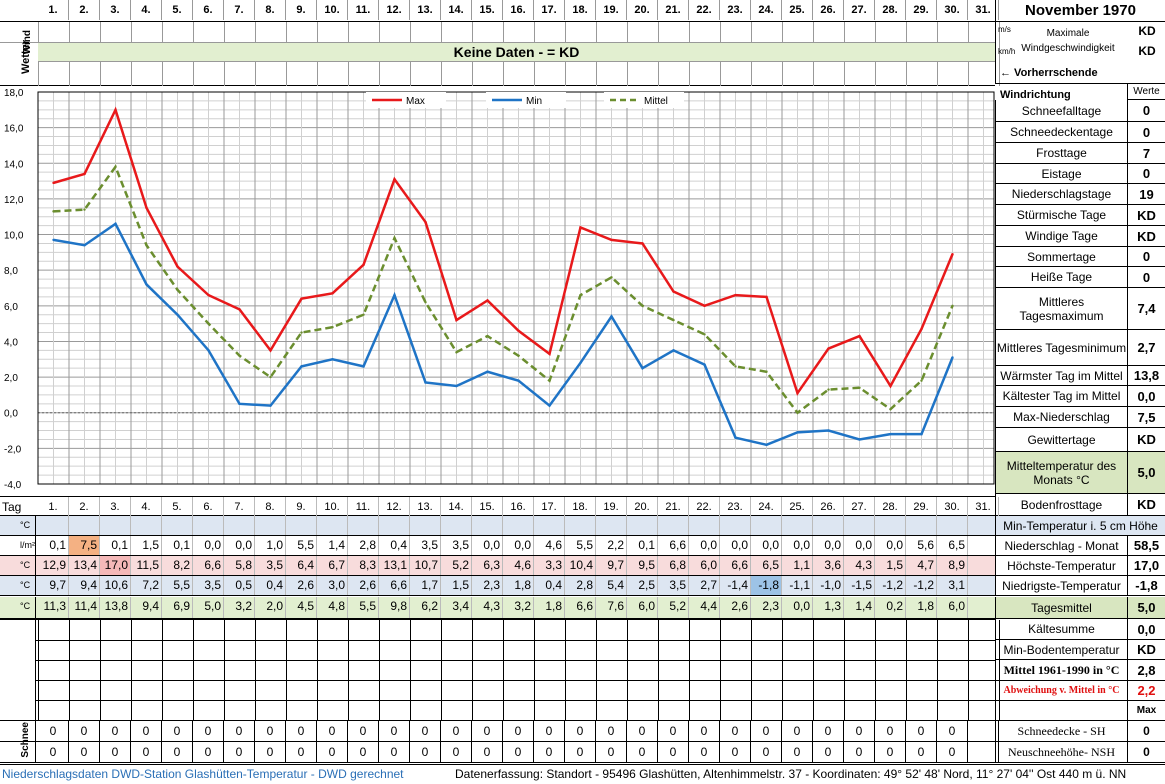  What do you see at coordinates (363, 565) in the screenshot?
I see `table-cell: 8,3` at bounding box center [363, 565].